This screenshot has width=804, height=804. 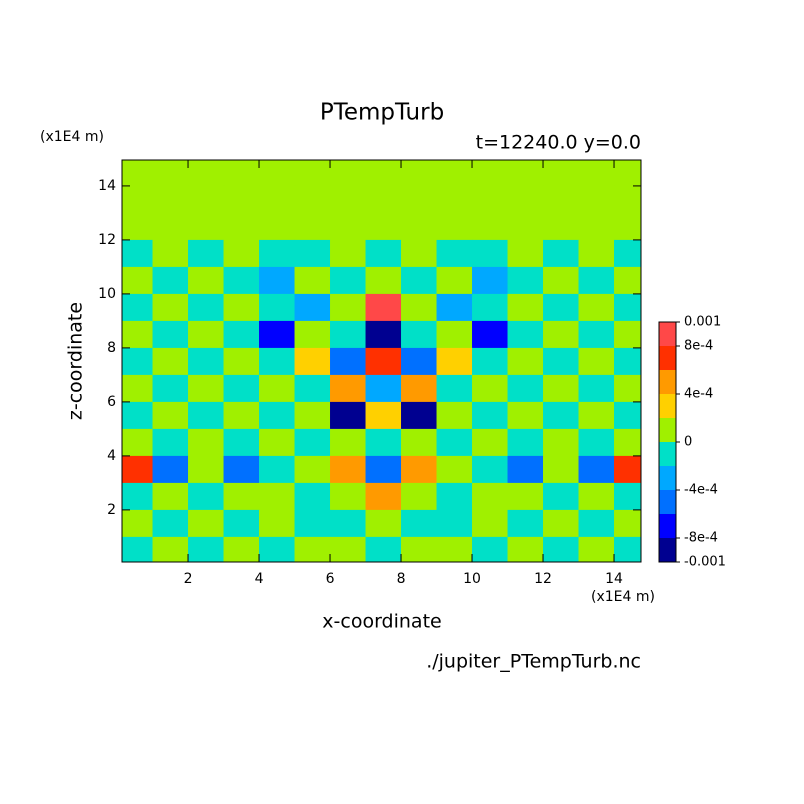 What do you see at coordinates (705, 562) in the screenshot?
I see `colorbar-tick-label: -0.001` at bounding box center [705, 562].